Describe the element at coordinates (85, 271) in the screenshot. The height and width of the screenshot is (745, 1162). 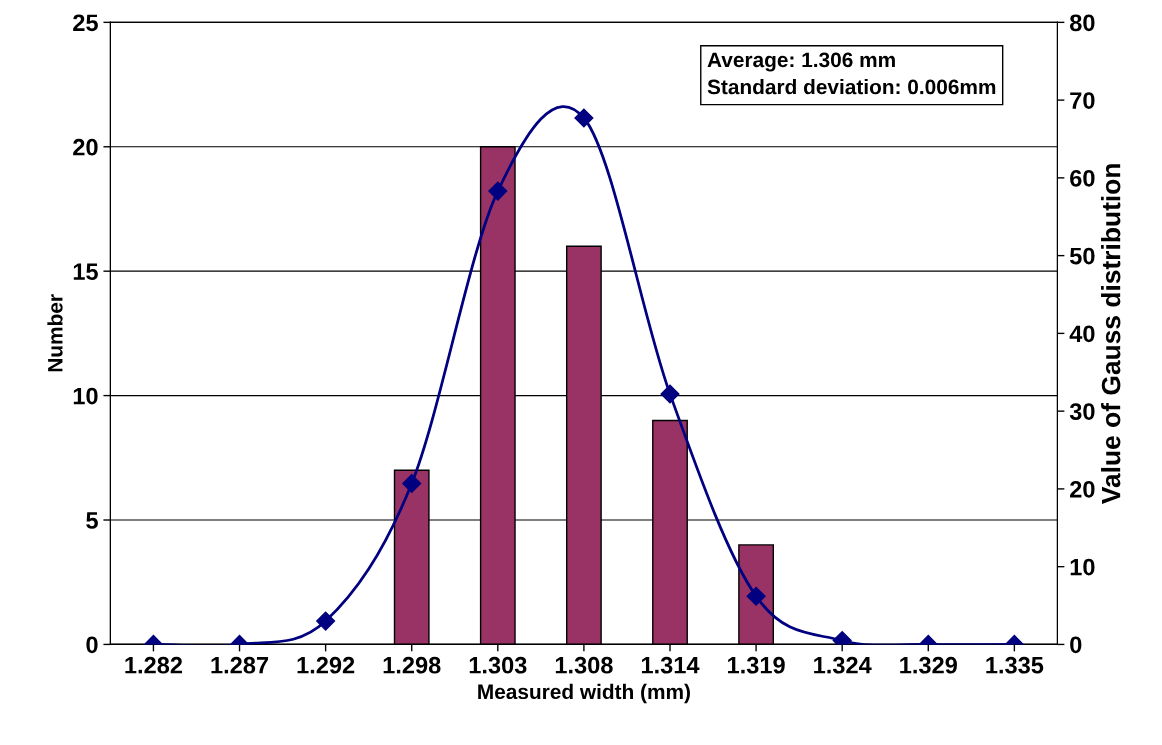
I see `y-tick-label: 15` at that location.